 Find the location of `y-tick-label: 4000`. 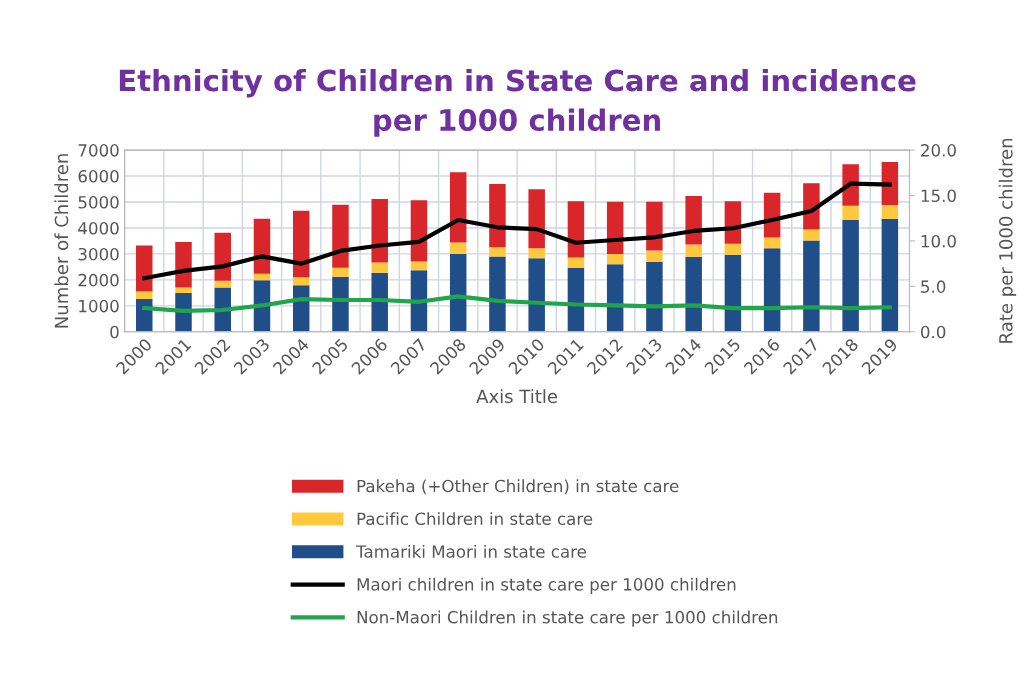

y-tick-label: 4000 is located at coordinates (98, 228).